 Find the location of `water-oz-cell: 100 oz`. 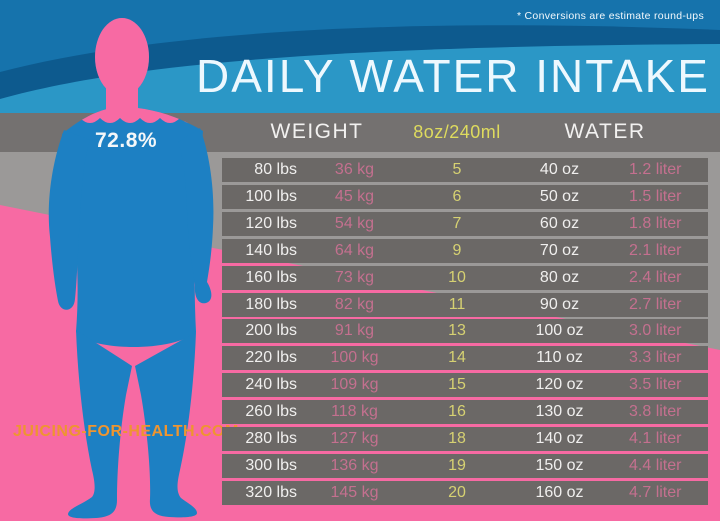

water-oz-cell: 100 oz is located at coordinates (559, 331).